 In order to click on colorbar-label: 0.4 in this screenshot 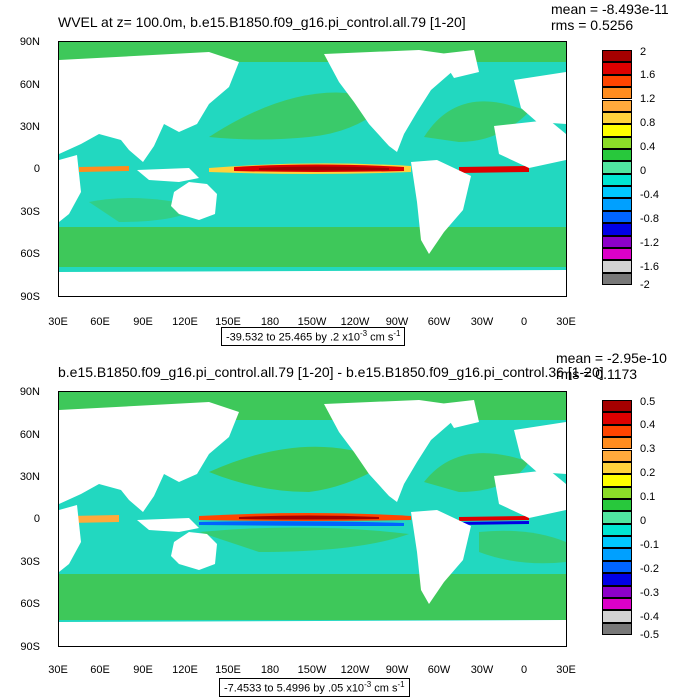, I will do `click(648, 425)`.